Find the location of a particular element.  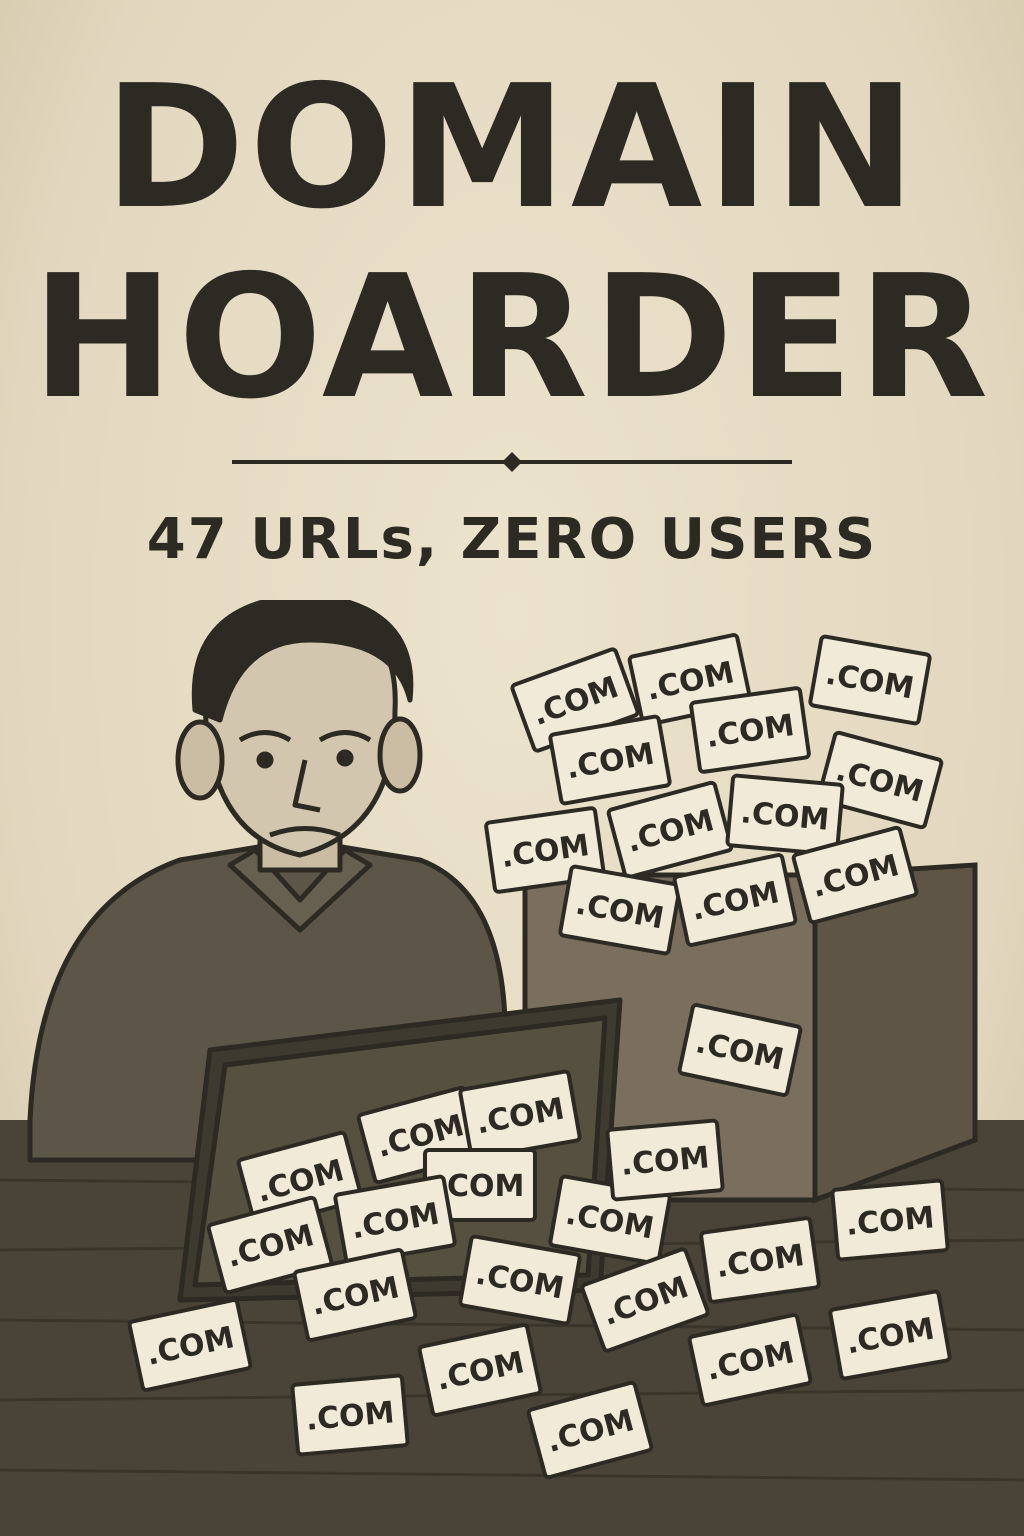

ear-left is located at coordinates (200, 760).